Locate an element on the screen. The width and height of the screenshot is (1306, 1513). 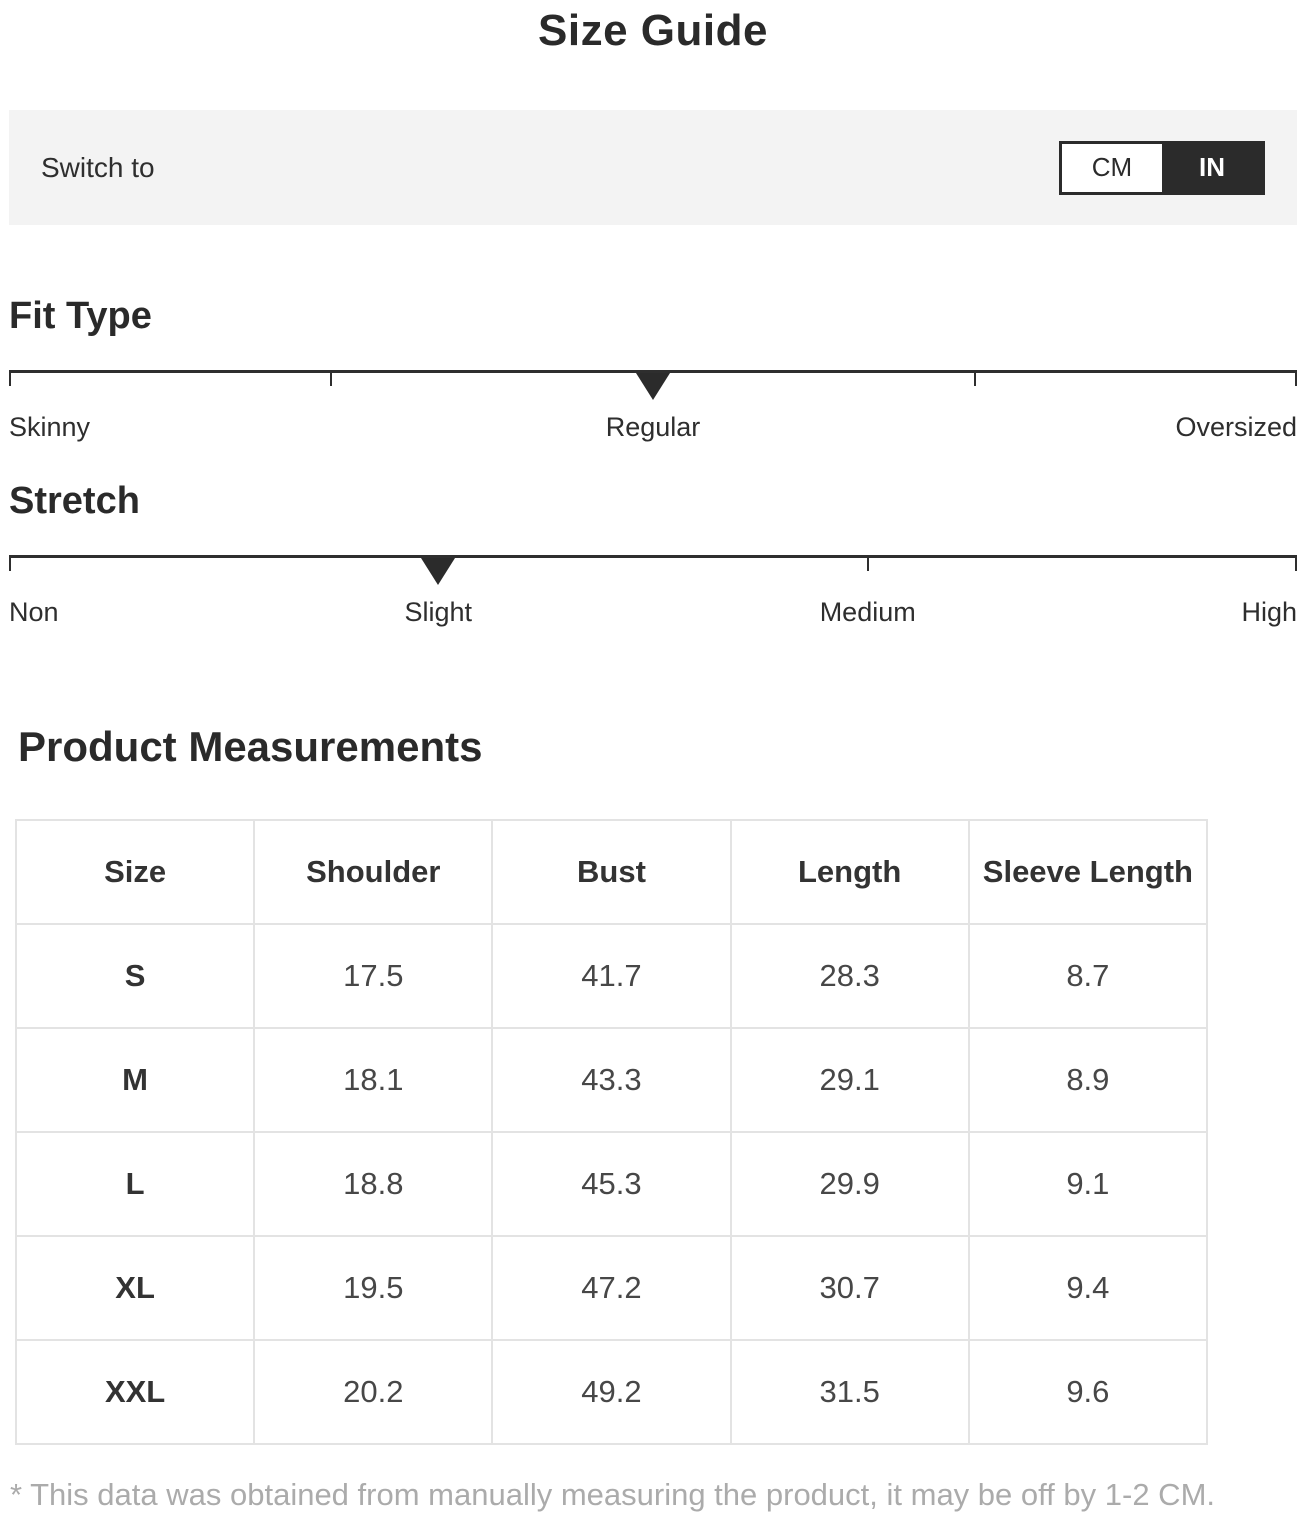
table-row: XL 19.5 47.2 30.7 9.4 is located at coordinates (611, 1288).